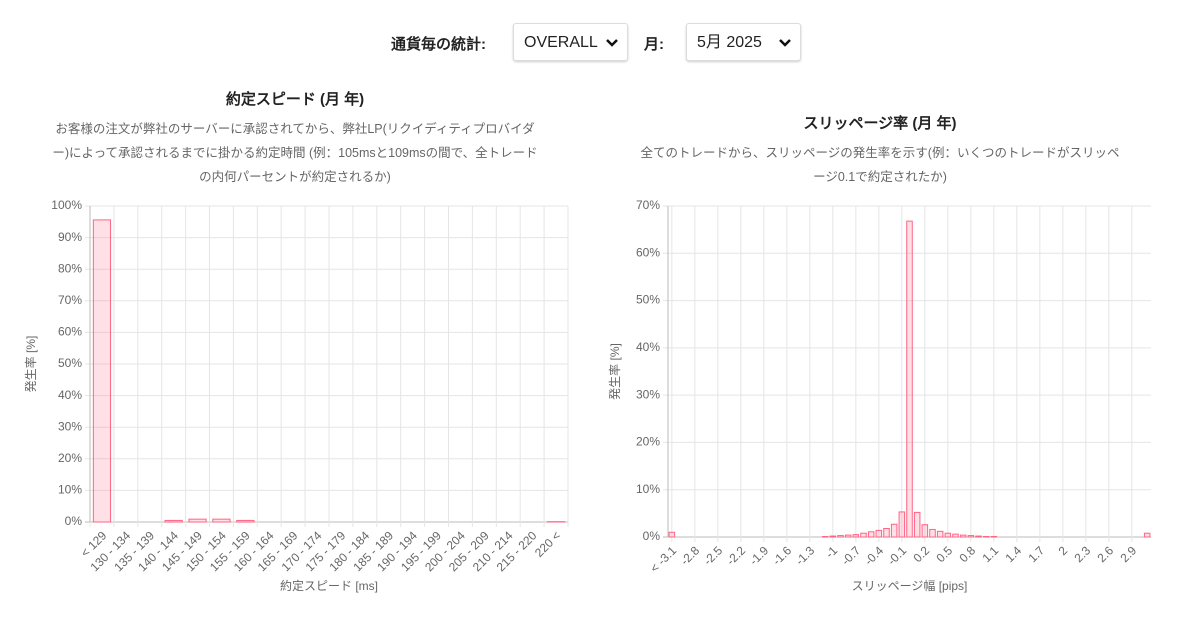  Describe the element at coordinates (278, 551) in the screenshot. I see `x-tick-label: 165 - 169` at that location.